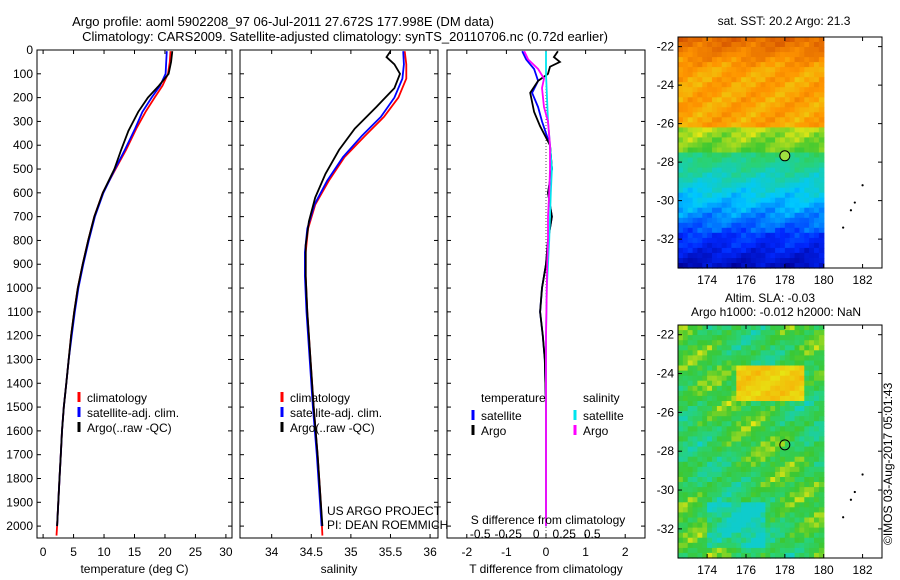 The height and width of the screenshot is (580, 900). What do you see at coordinates (339, 569) in the screenshot?
I see `x-axis-label: salinity` at bounding box center [339, 569].